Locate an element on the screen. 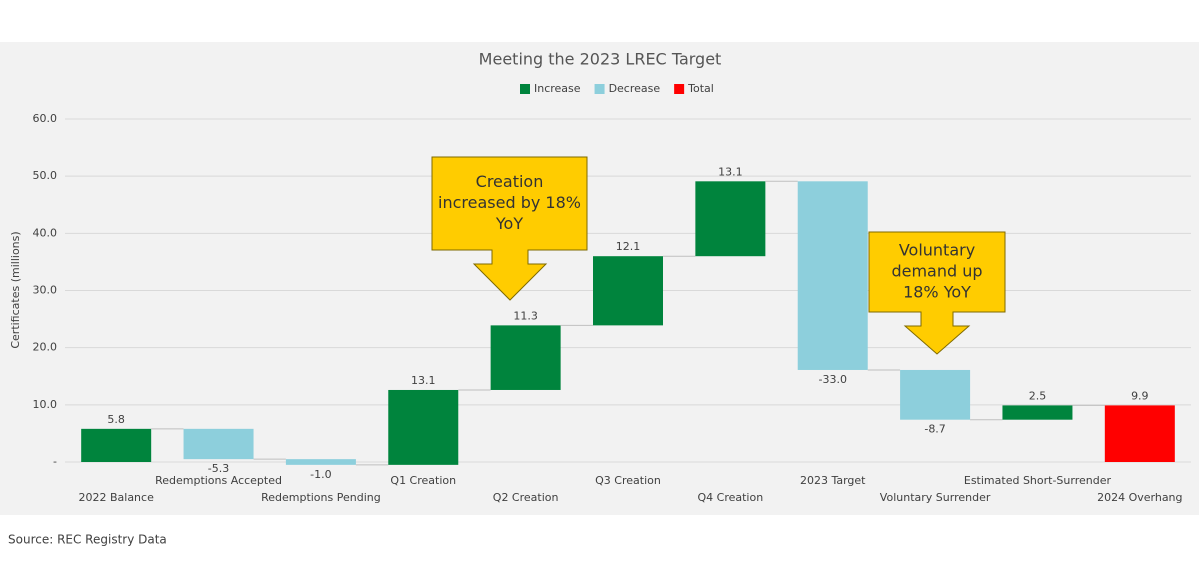 The image size is (1199, 579). x-tick-label: Redemptions Pending is located at coordinates (321, 497).